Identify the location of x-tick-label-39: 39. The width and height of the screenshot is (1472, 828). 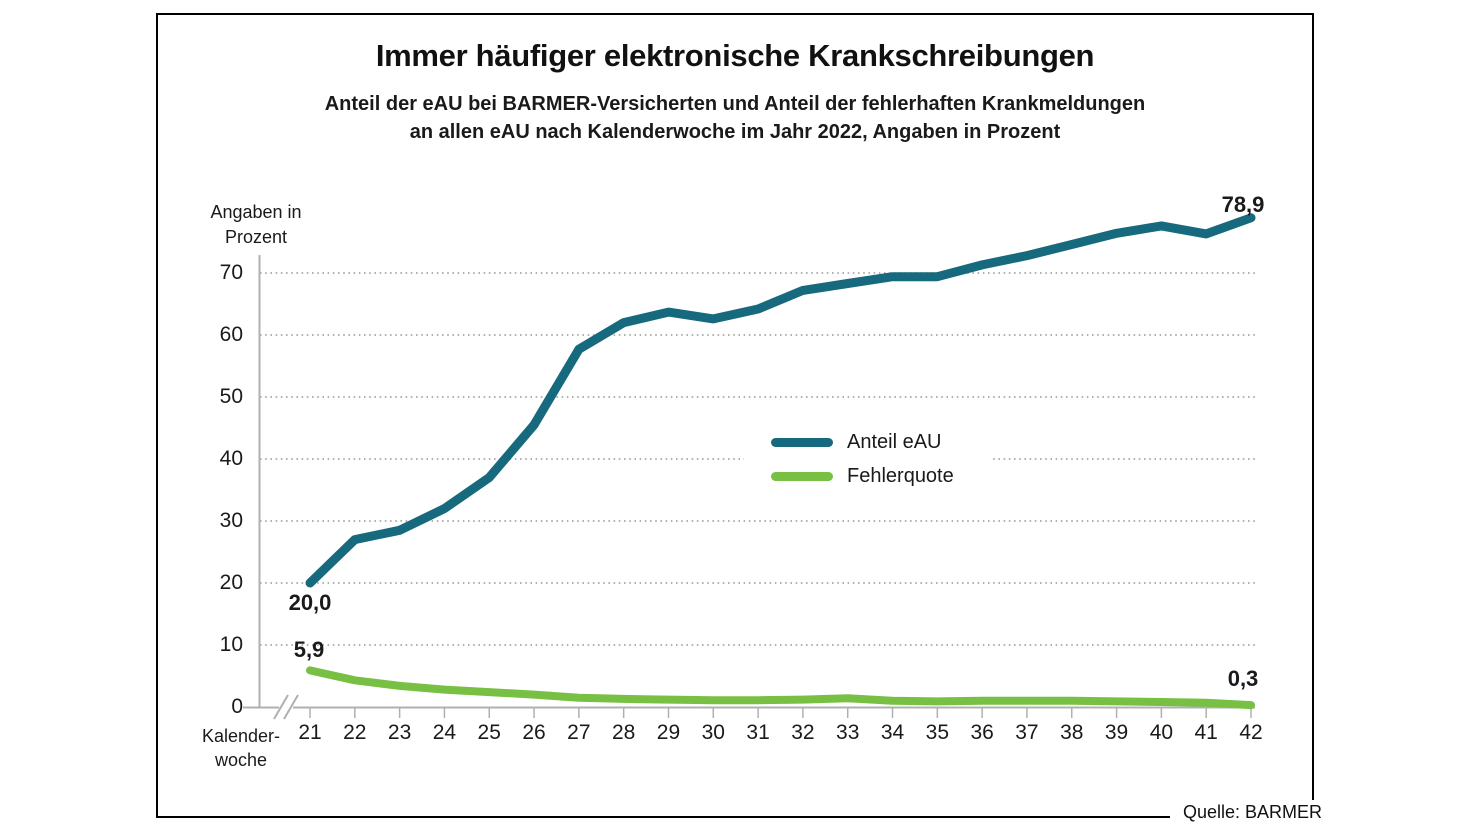
(1116, 732).